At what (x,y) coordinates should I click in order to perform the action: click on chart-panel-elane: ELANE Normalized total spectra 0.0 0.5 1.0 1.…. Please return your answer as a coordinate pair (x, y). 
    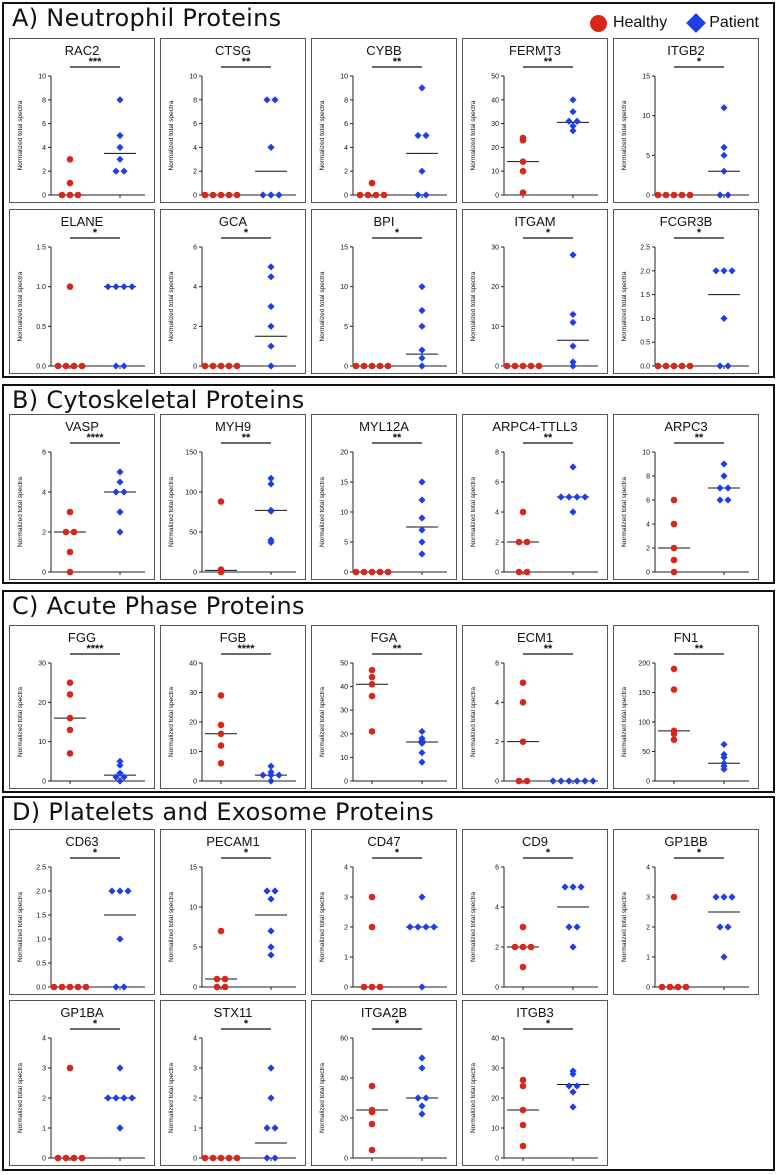
    Looking at the image, I should click on (82, 291).